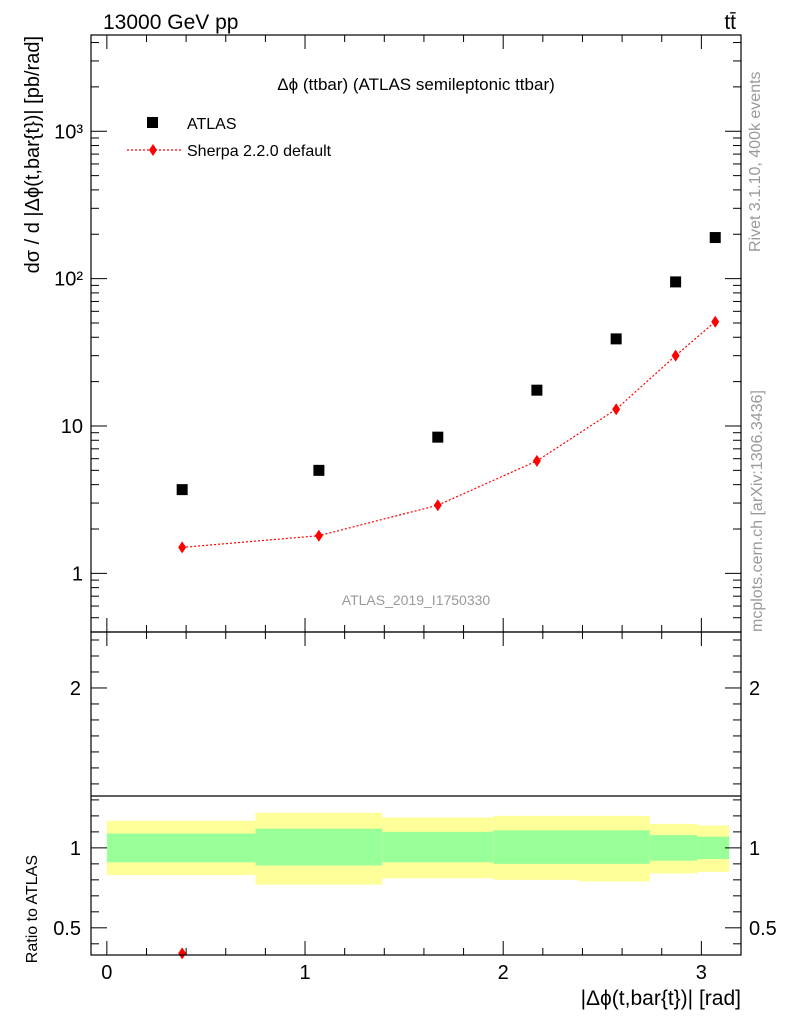 The height and width of the screenshot is (1024, 786). I want to click on legend: ATLAS Sherpa 2.2.0 default, so click(229, 138).